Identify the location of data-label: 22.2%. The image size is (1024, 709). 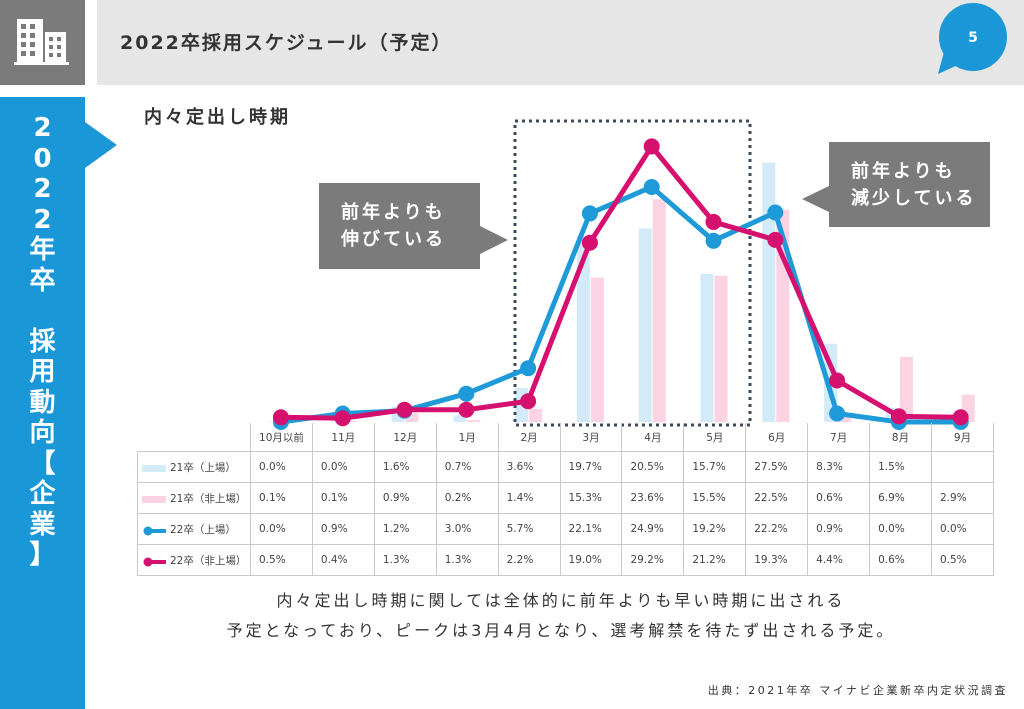
(777, 529).